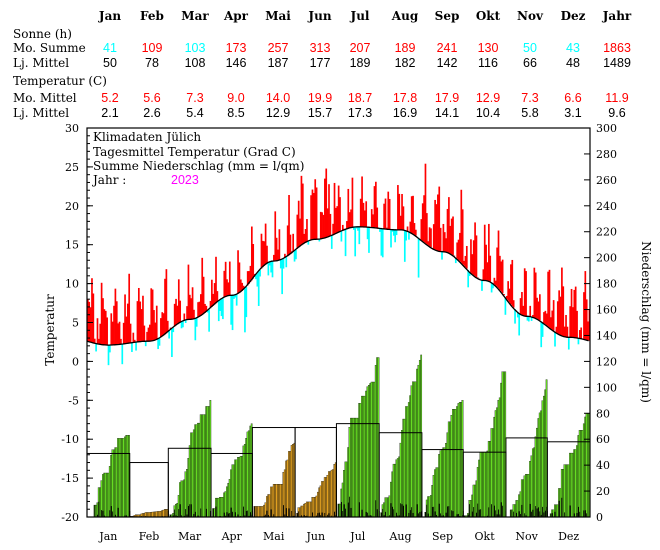 The height and width of the screenshot is (550, 660). What do you see at coordinates (110, 98) in the screenshot?
I see `temperature-month-value: 5.2` at bounding box center [110, 98].